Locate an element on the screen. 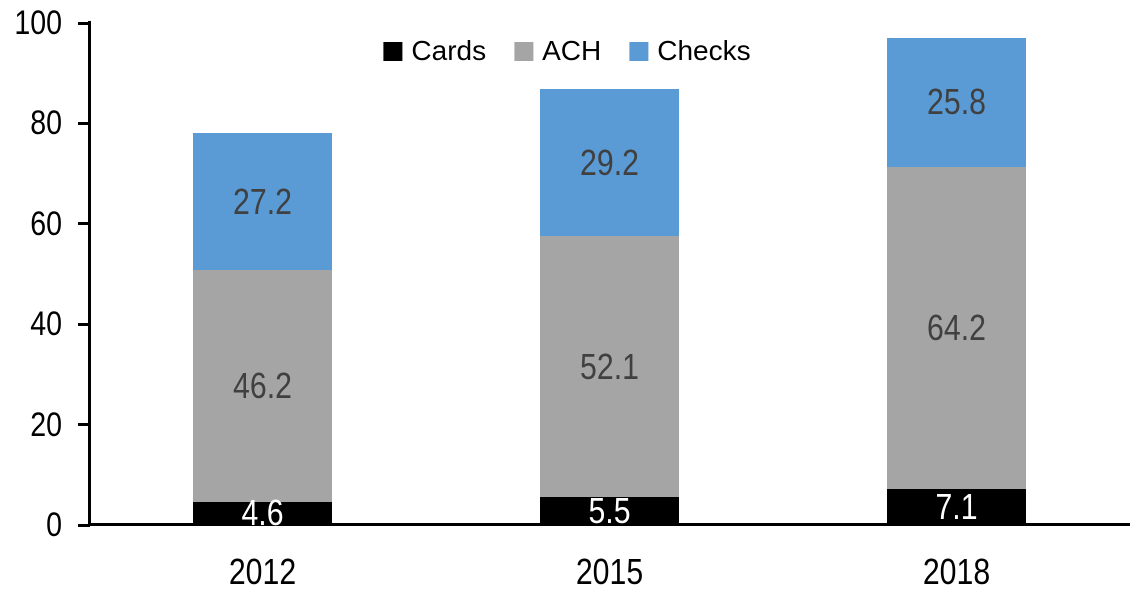  chart-legend: Cards ACH Checks is located at coordinates (567, 50).